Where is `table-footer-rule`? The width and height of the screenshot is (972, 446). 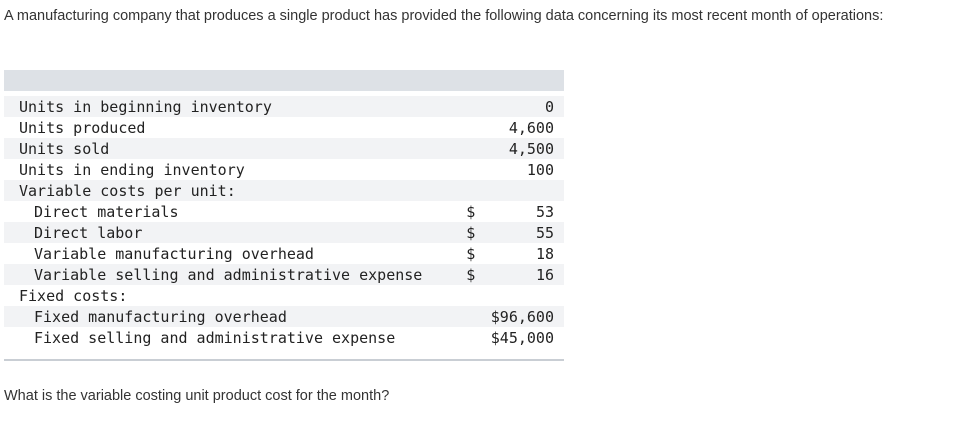 table-footer-rule is located at coordinates (284, 354).